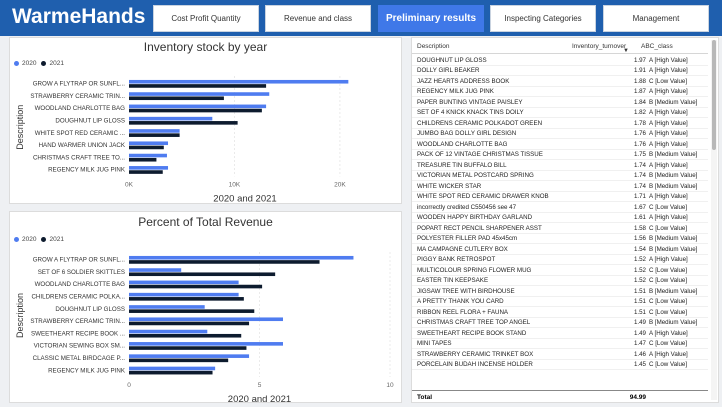 The width and height of the screenshot is (722, 407). I want to click on row-description: A PRETTY THANK YOU CARD, so click(460, 301).